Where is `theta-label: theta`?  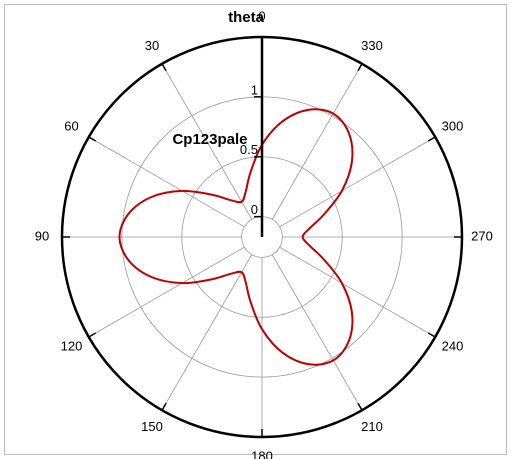
theta-label: theta is located at coordinates (246, 17).